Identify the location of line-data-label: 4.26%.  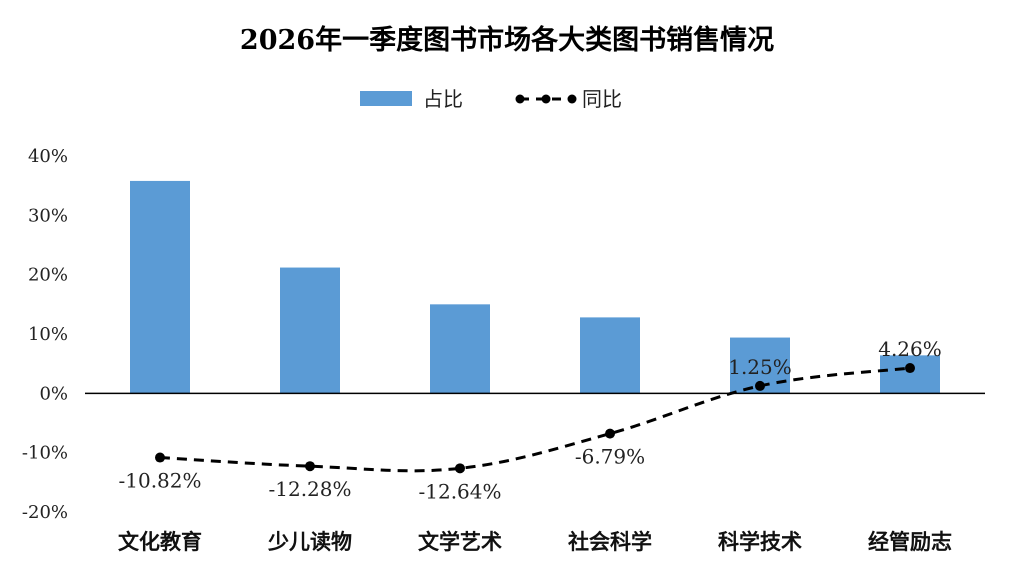
(910, 349).